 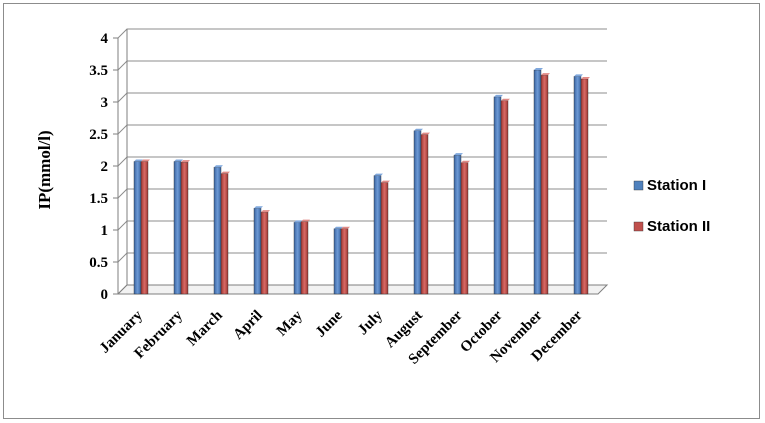 I want to click on bar-station-ii-july, so click(x=385, y=237).